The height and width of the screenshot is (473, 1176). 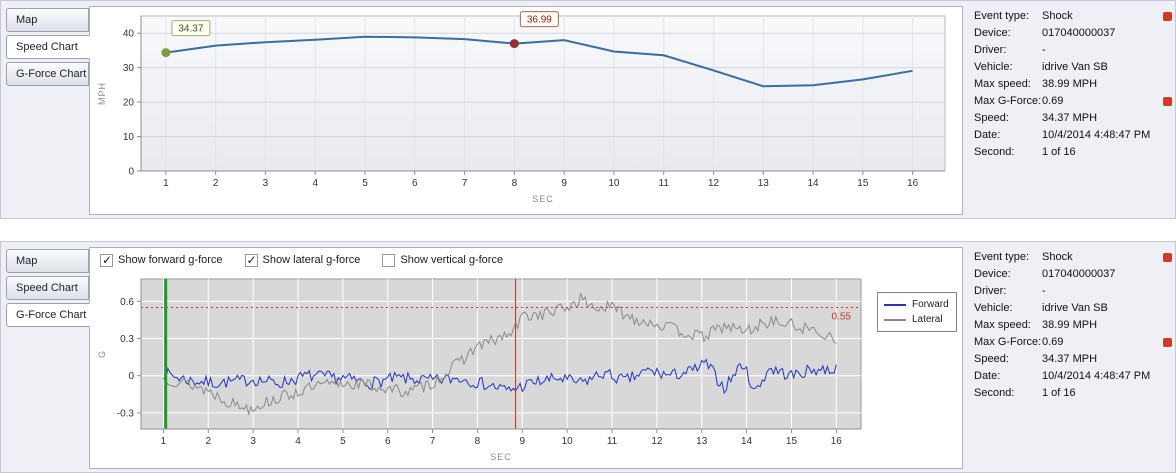 What do you see at coordinates (1008, 342) in the screenshot?
I see `info-label: Max G-Force:` at bounding box center [1008, 342].